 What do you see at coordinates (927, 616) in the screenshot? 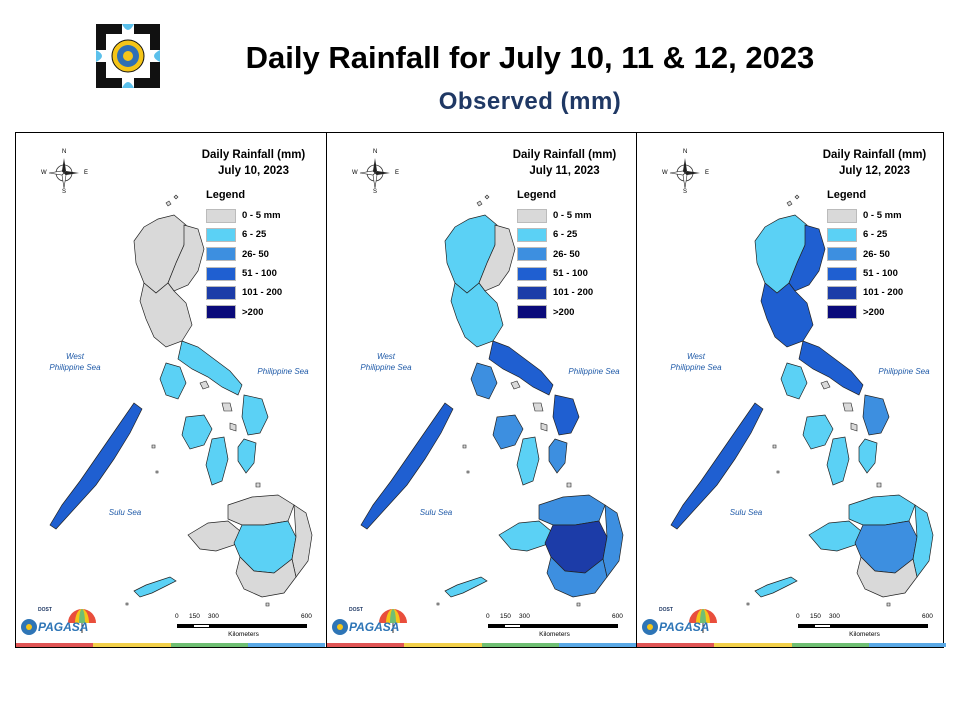
I see `scale-tick-600: 600` at bounding box center [927, 616].